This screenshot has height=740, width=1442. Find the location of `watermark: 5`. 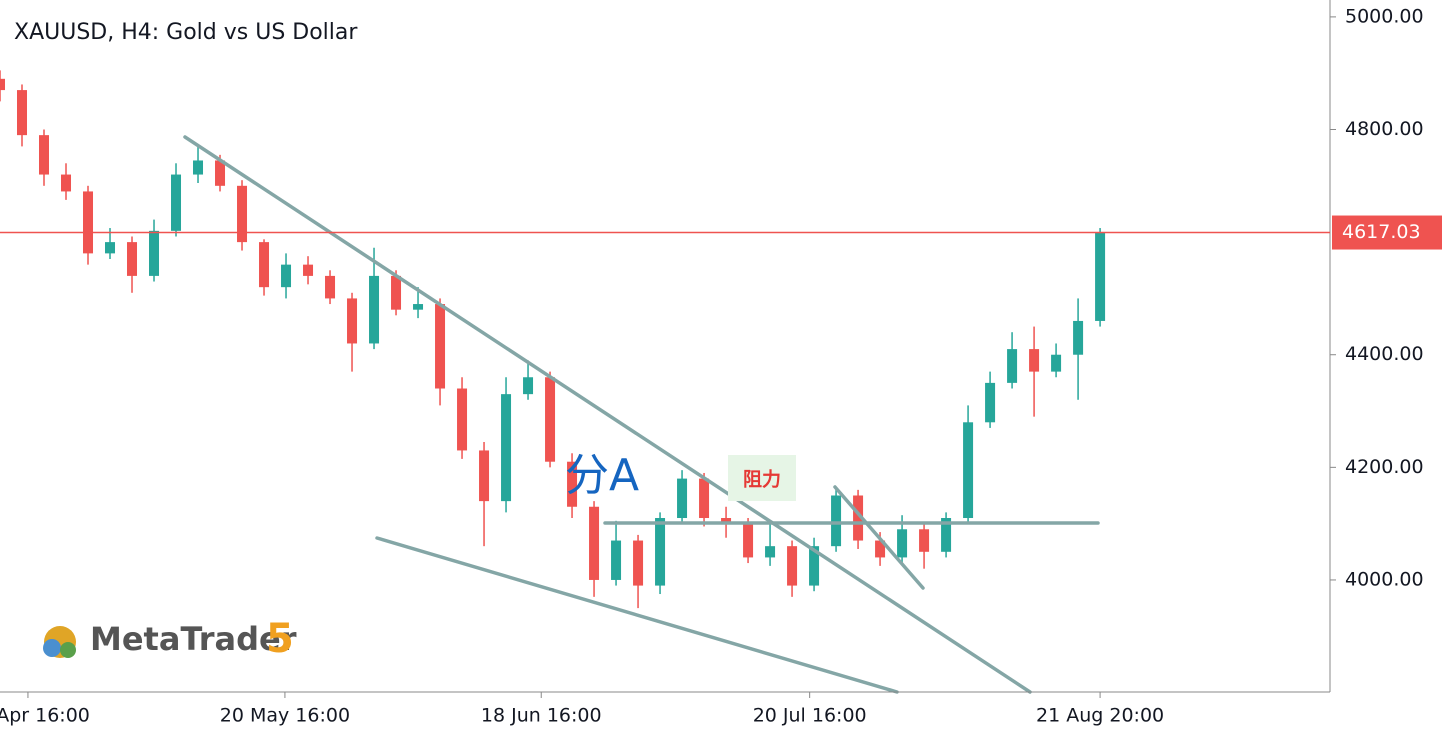

watermark: 5 is located at coordinates (280, 639).